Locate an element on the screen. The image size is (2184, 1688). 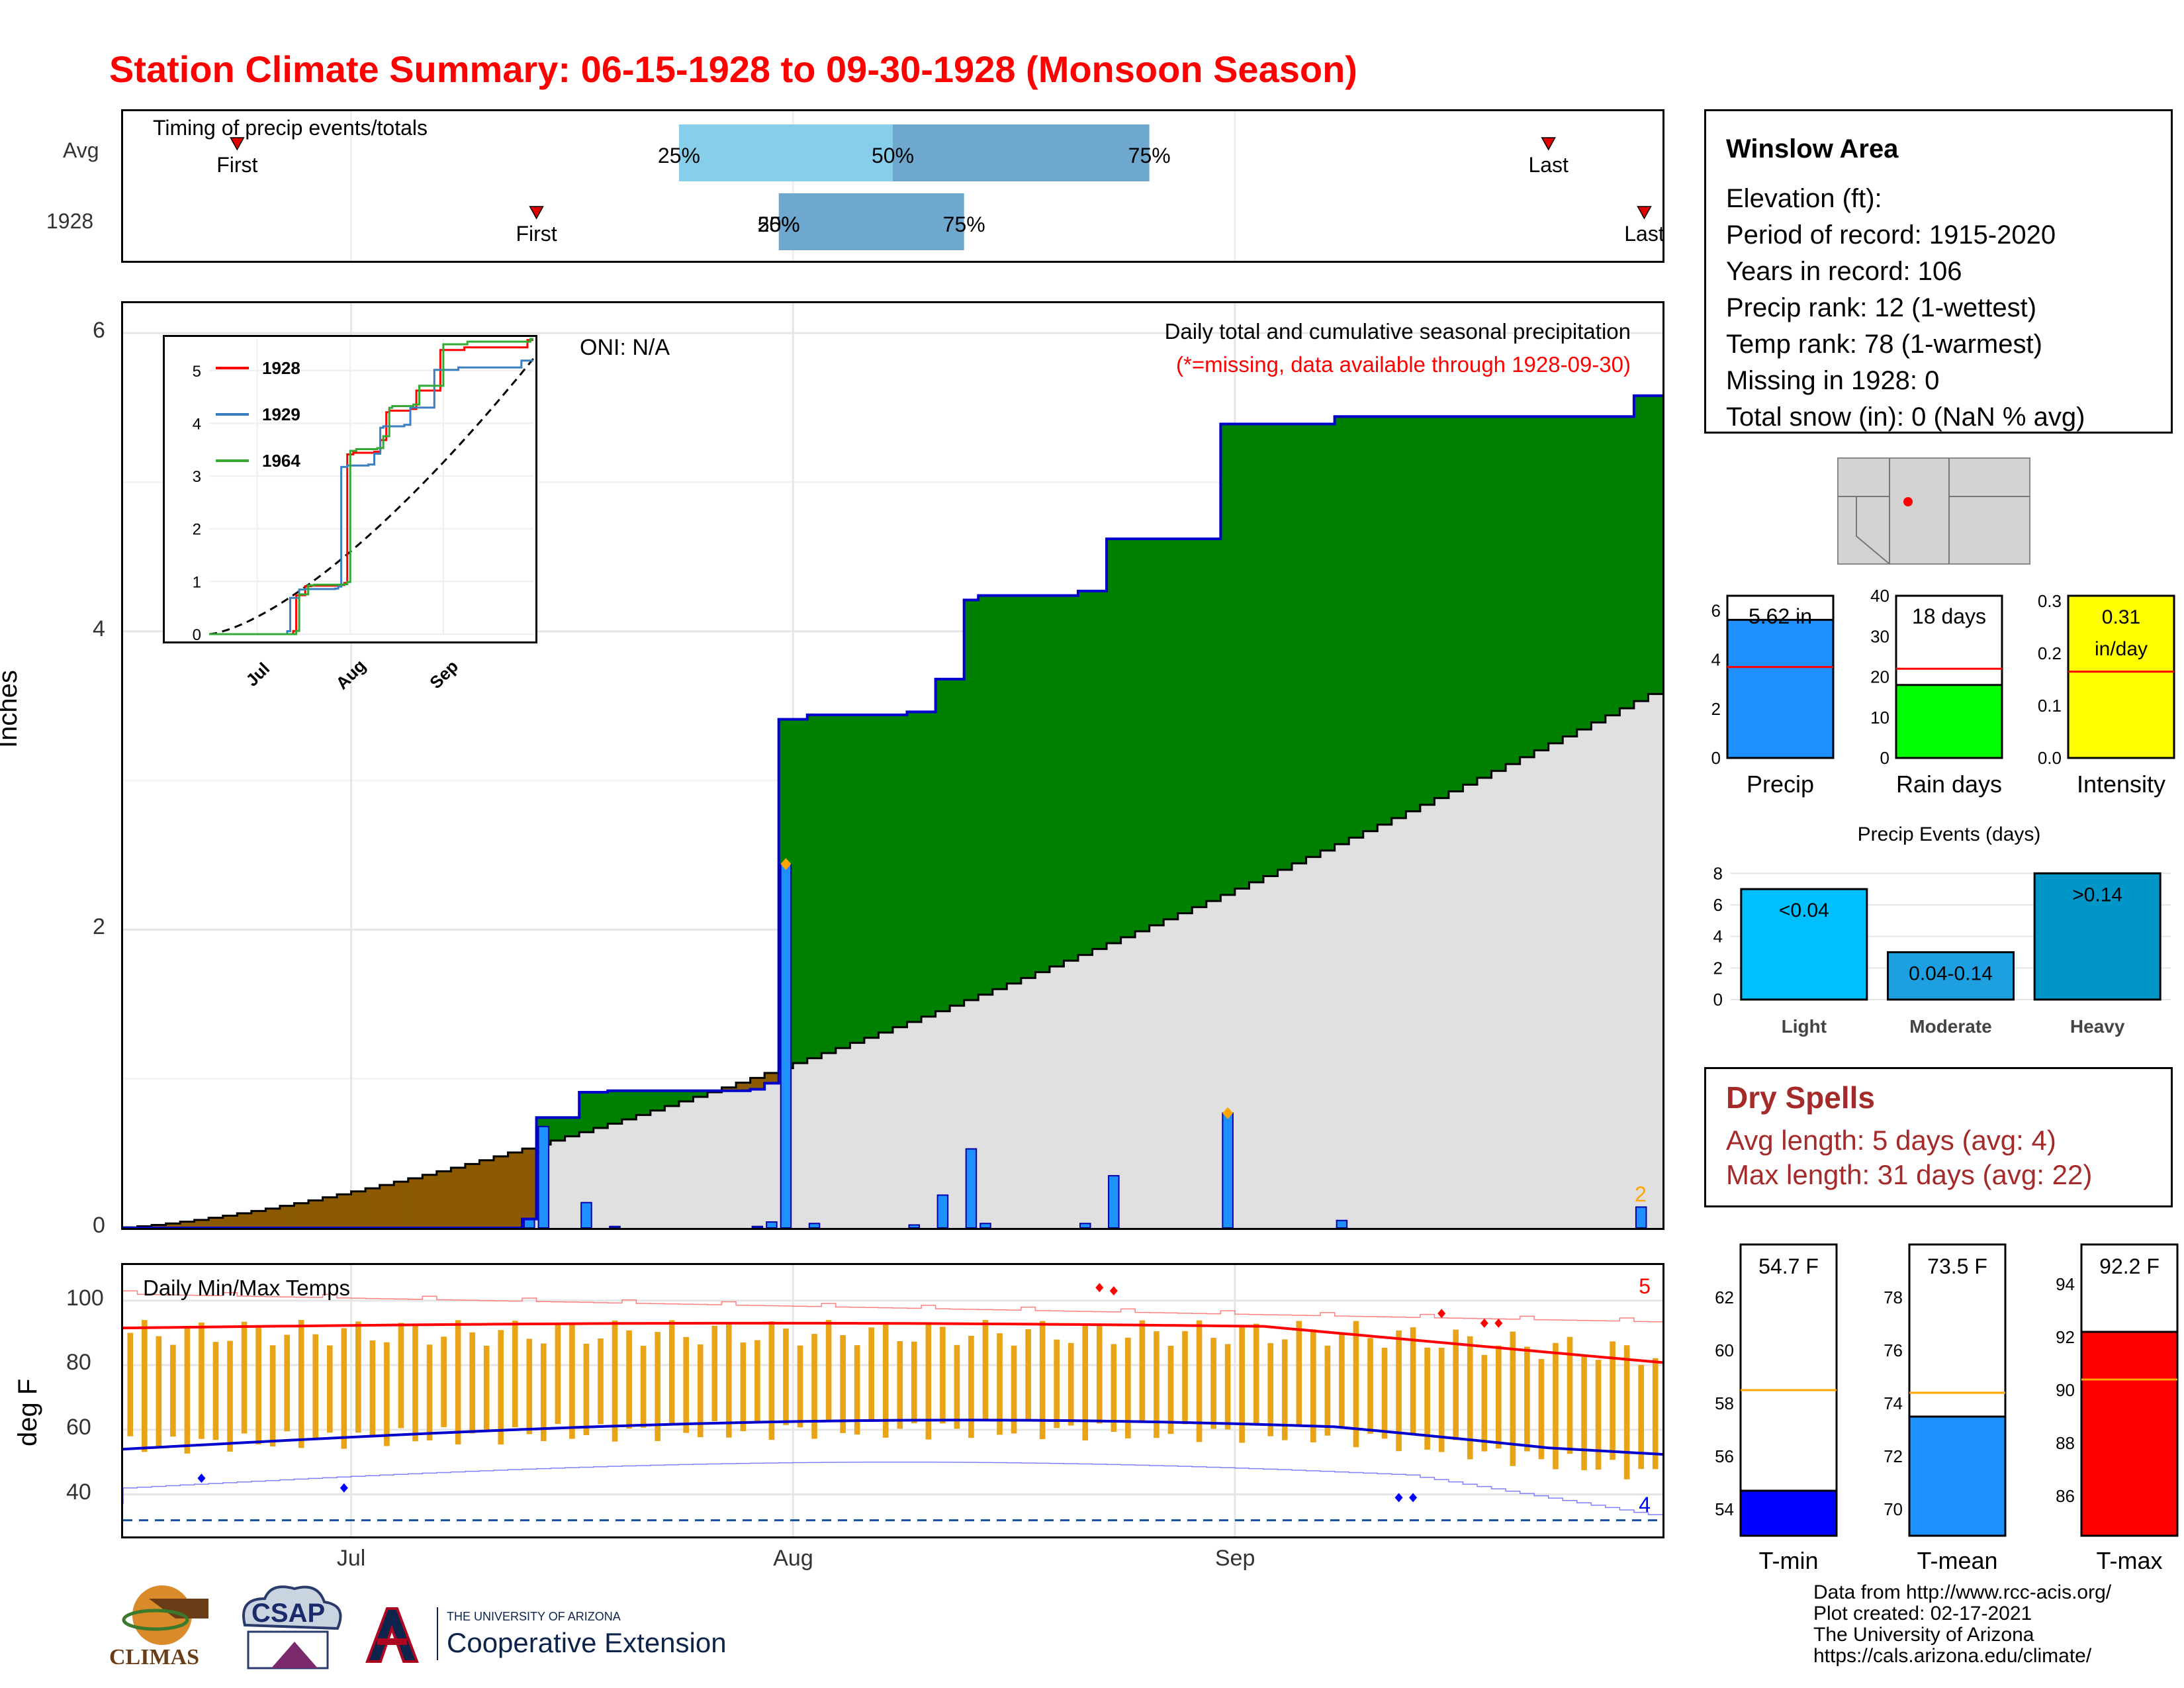
csap-logo-text: CSAP is located at coordinates (288, 1614).